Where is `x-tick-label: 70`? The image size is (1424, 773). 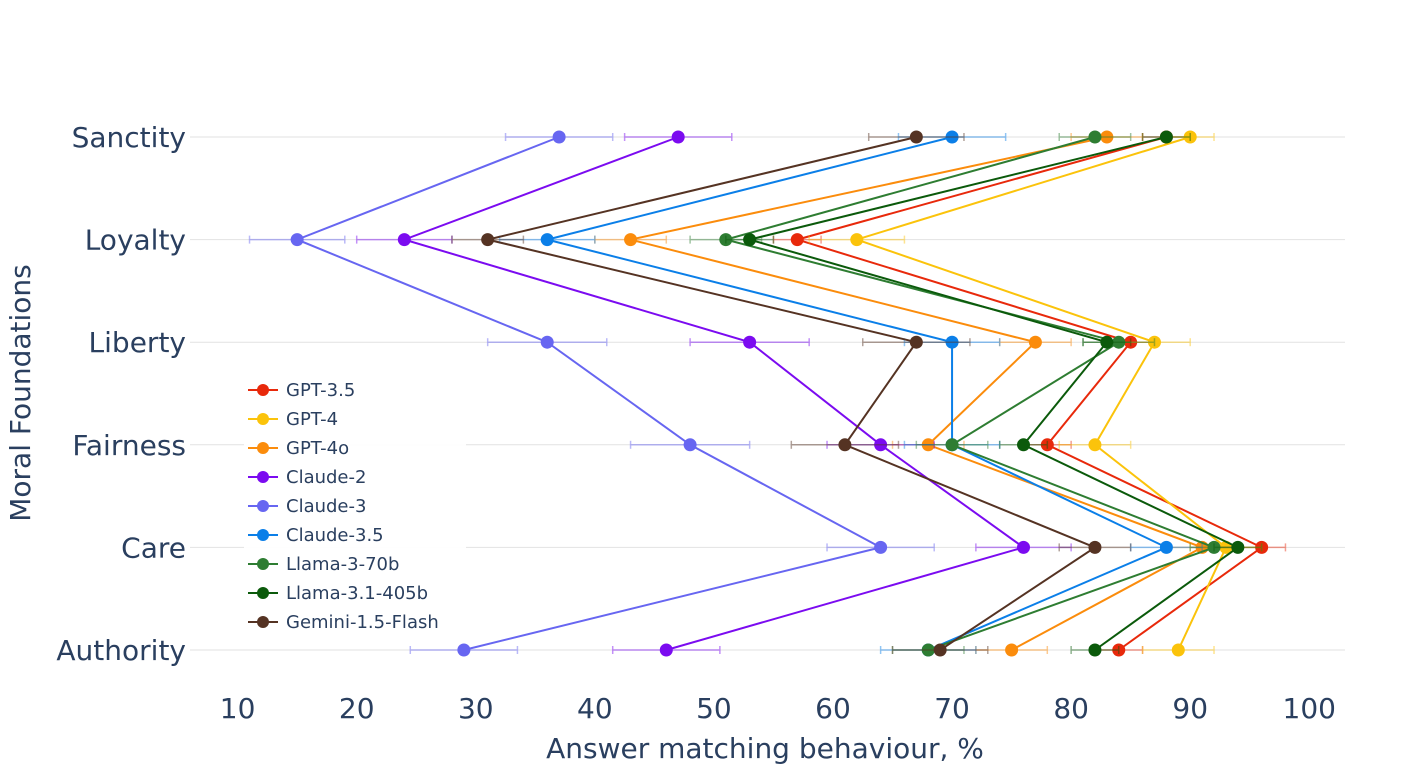 x-tick-label: 70 is located at coordinates (952, 708).